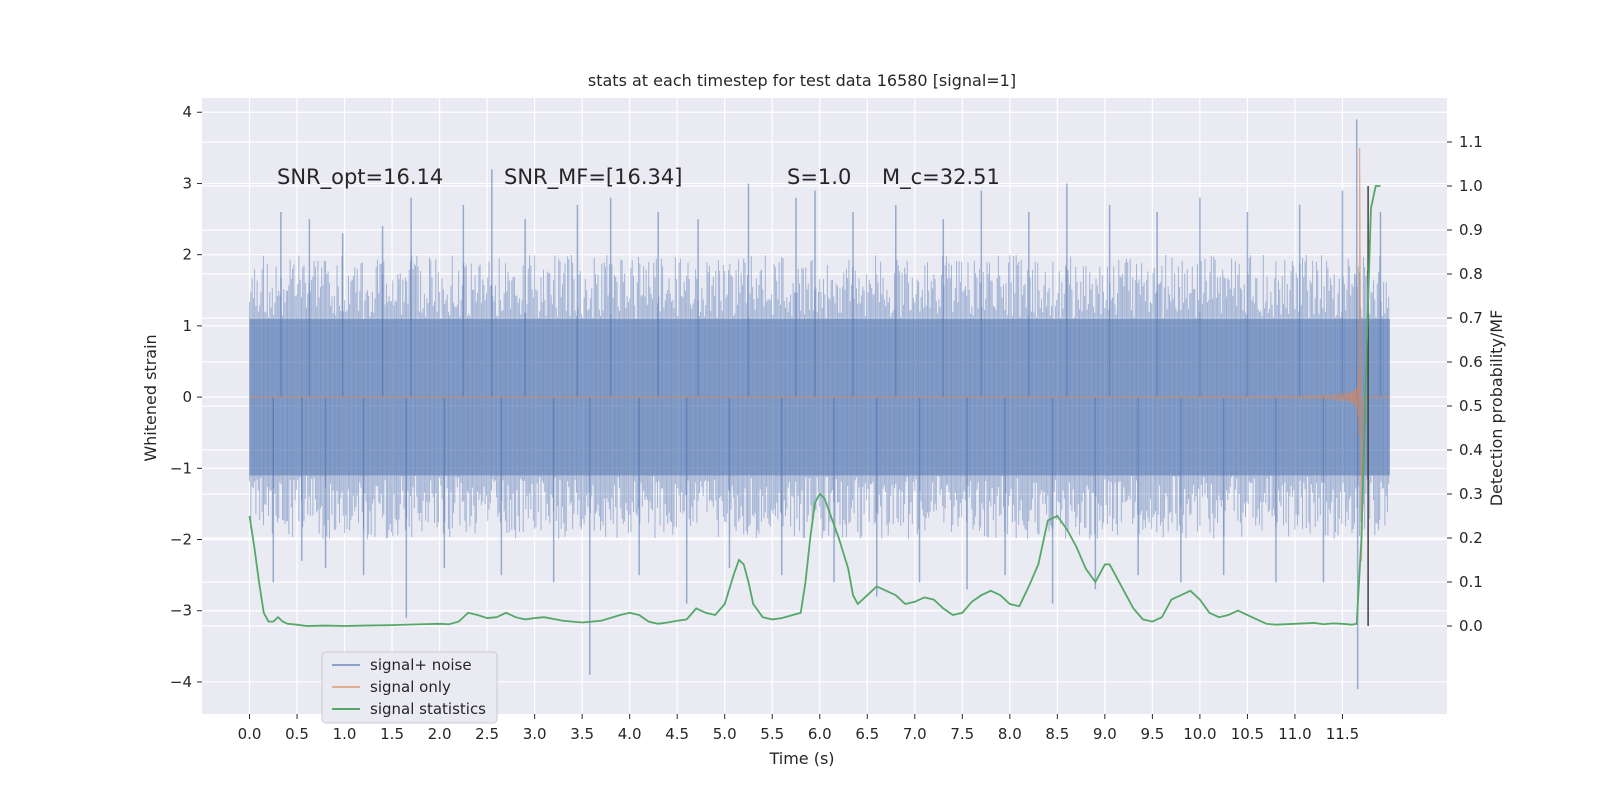 The height and width of the screenshot is (805, 1600). What do you see at coordinates (1471, 494) in the screenshot?
I see `y2-tick-label: 0.3` at bounding box center [1471, 494].